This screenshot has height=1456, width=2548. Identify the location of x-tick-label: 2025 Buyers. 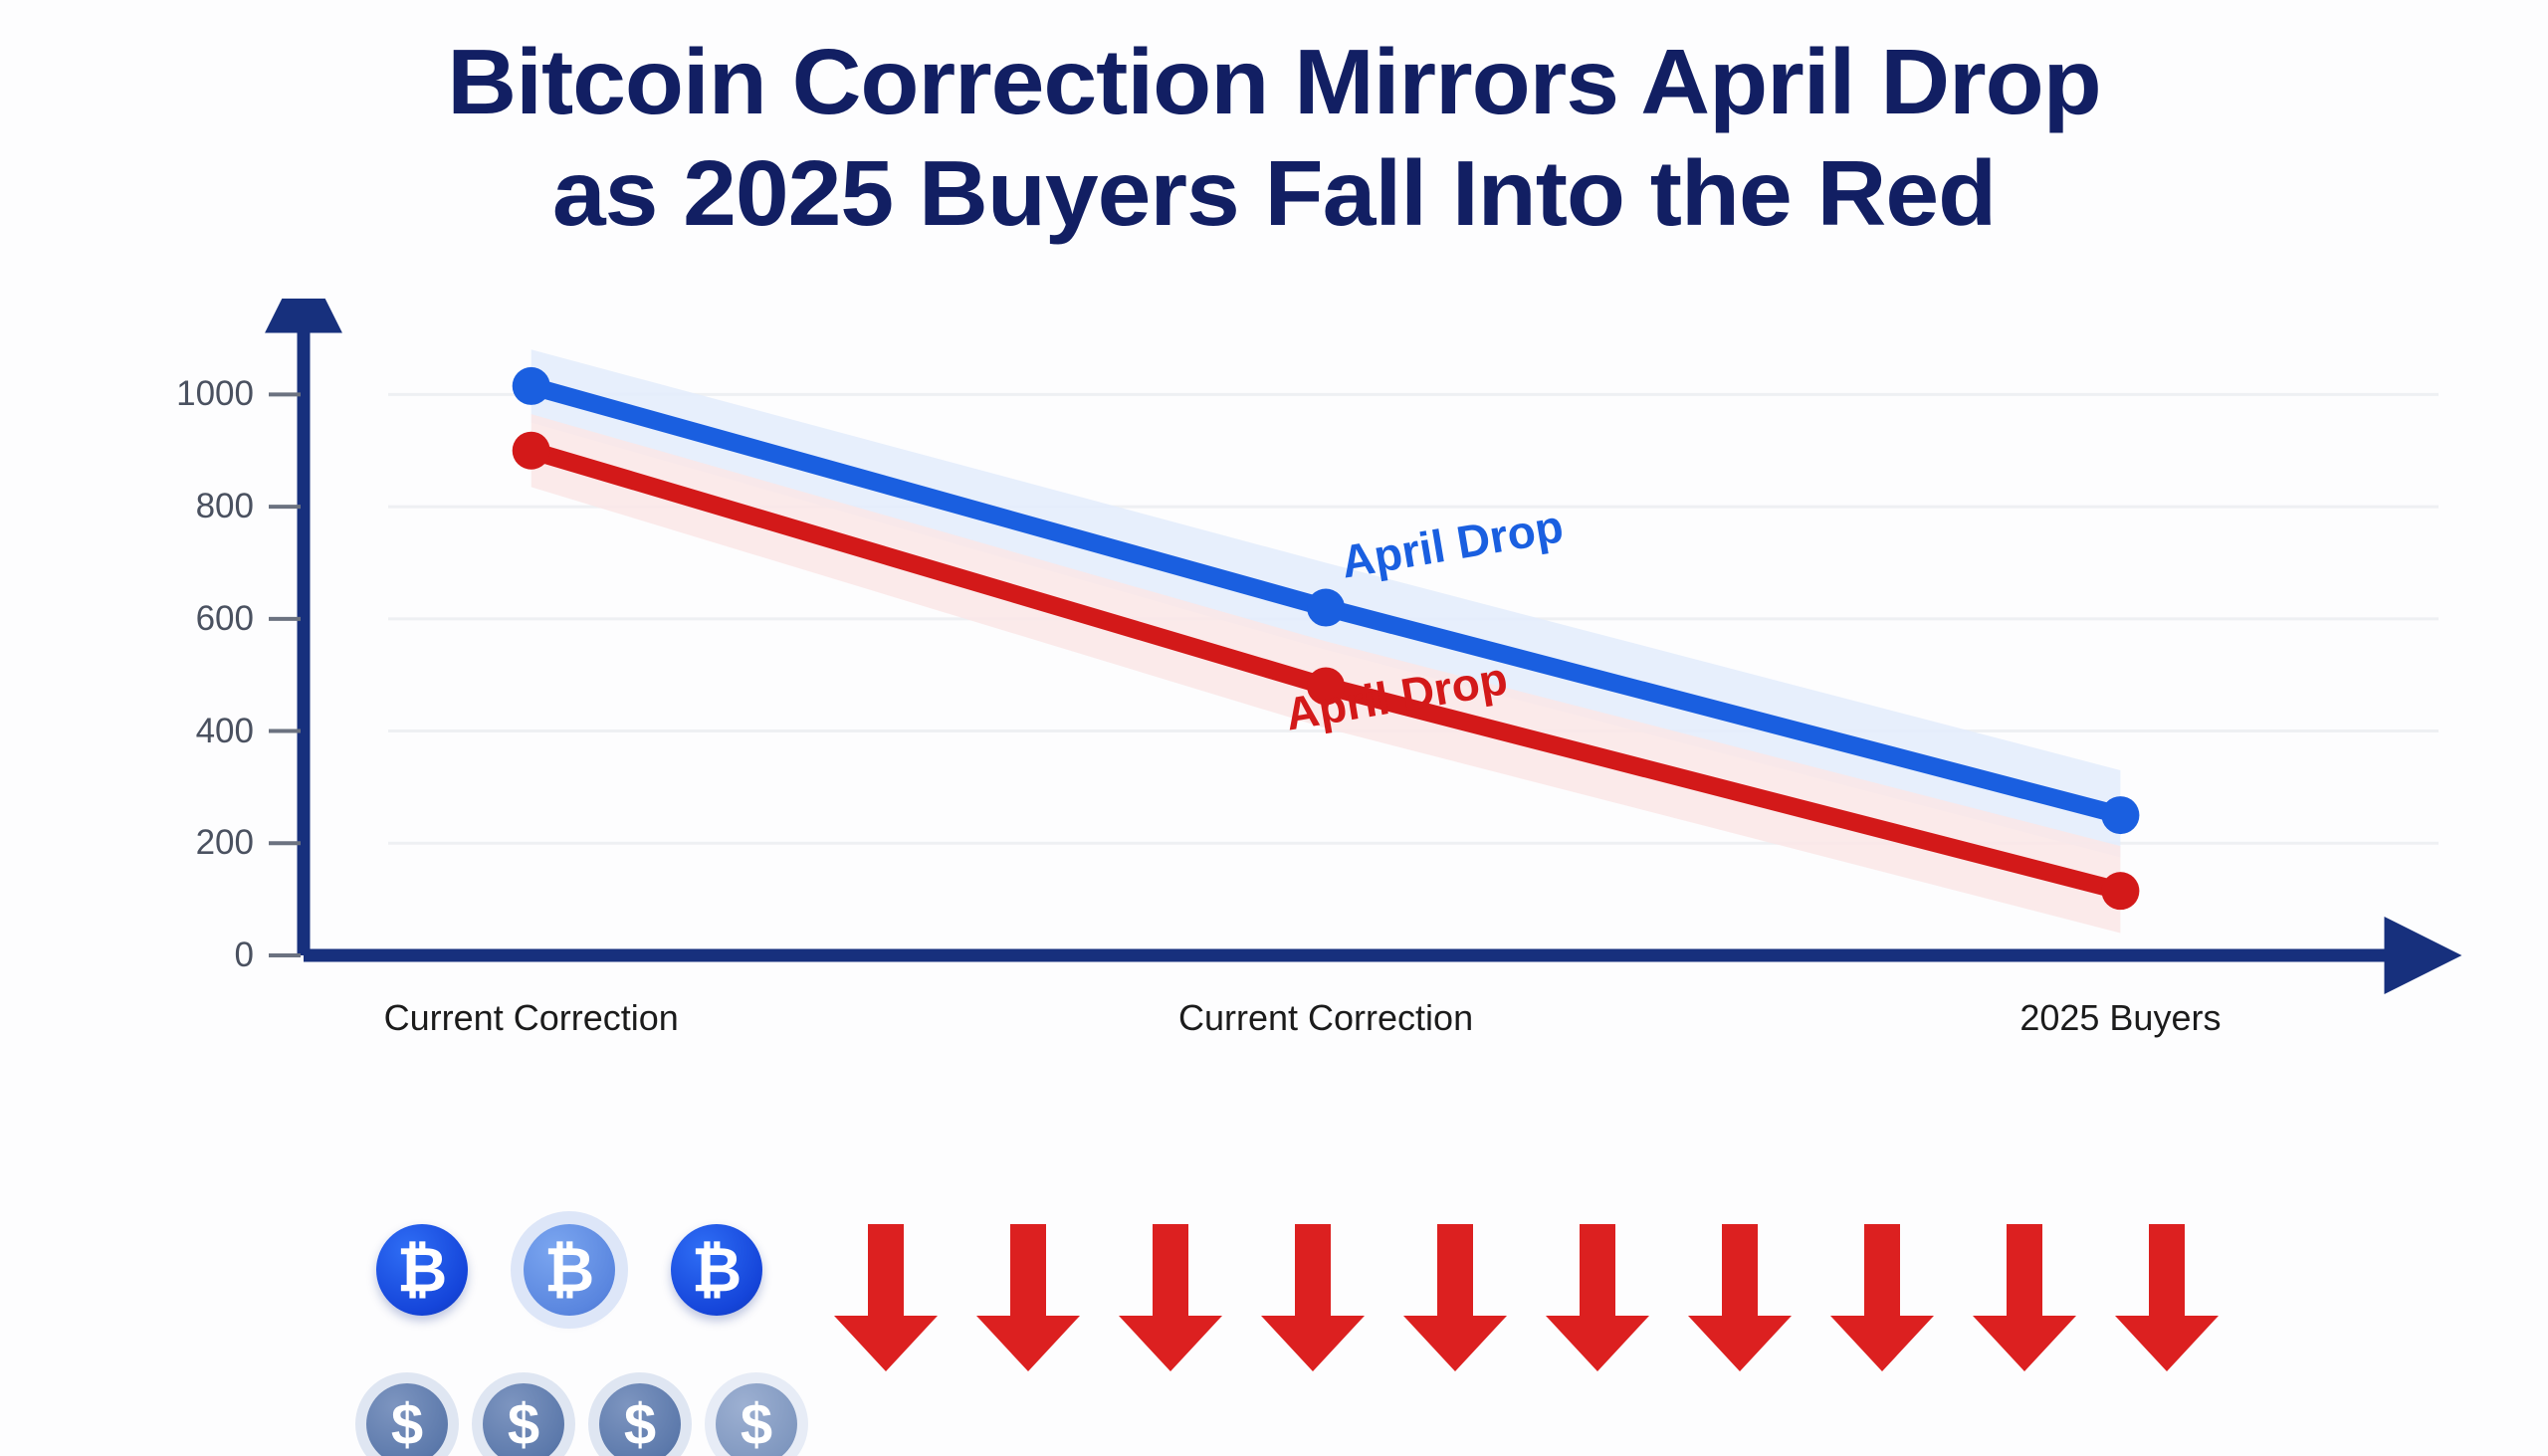
(2120, 1017).